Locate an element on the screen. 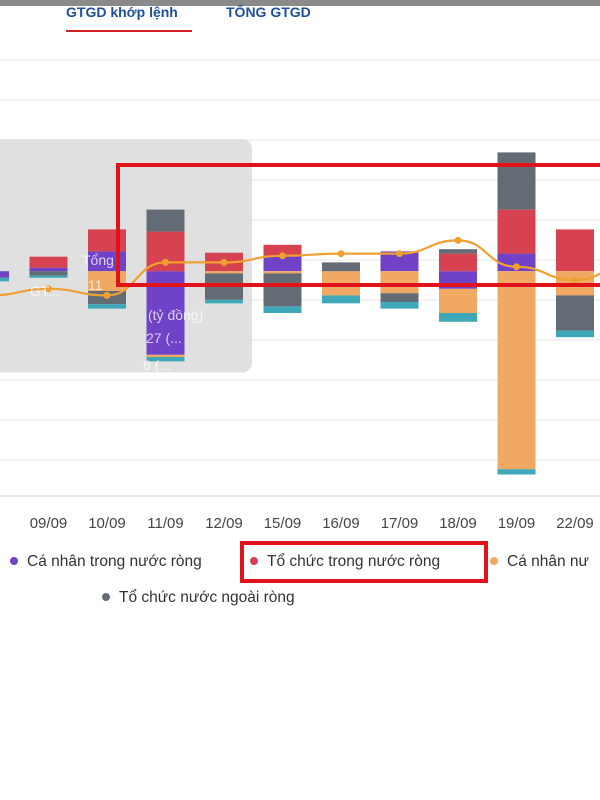 Image resolution: width=600 pixels, height=800 pixels. tab-gtgd-khop-lenh: GTGD khớp lệnh is located at coordinates (122, 12).